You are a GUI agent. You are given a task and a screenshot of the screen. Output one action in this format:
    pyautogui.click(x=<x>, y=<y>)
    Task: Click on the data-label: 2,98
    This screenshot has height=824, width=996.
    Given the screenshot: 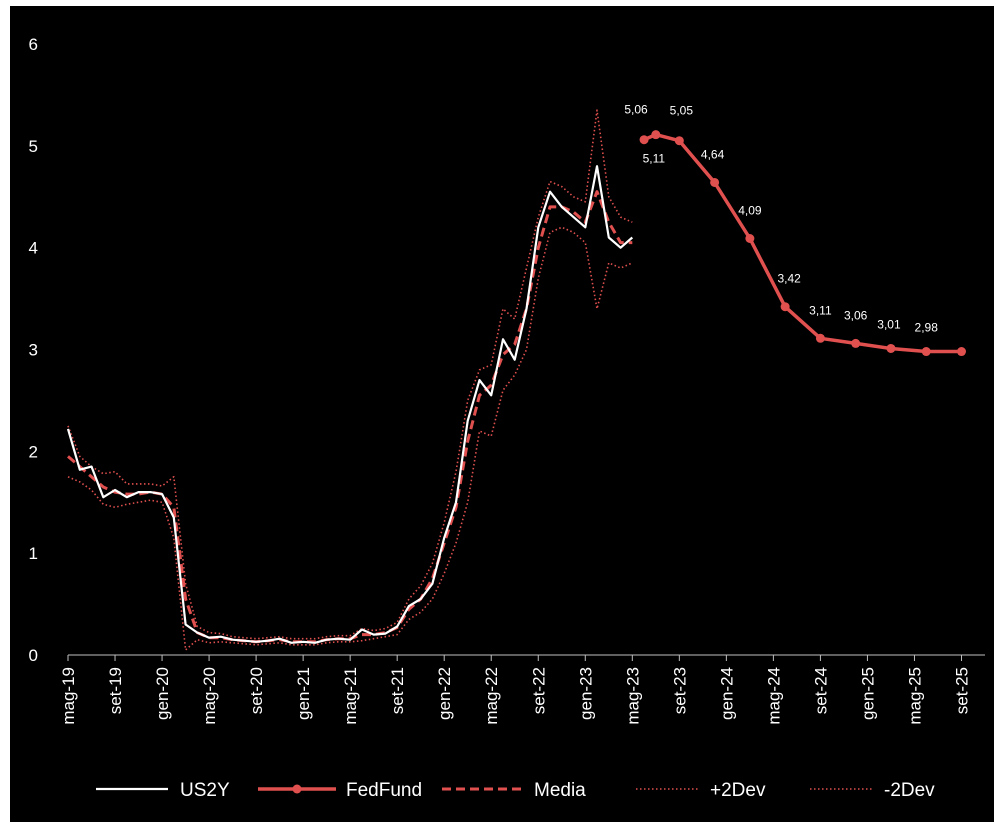 What is the action you would take?
    pyautogui.click(x=927, y=328)
    